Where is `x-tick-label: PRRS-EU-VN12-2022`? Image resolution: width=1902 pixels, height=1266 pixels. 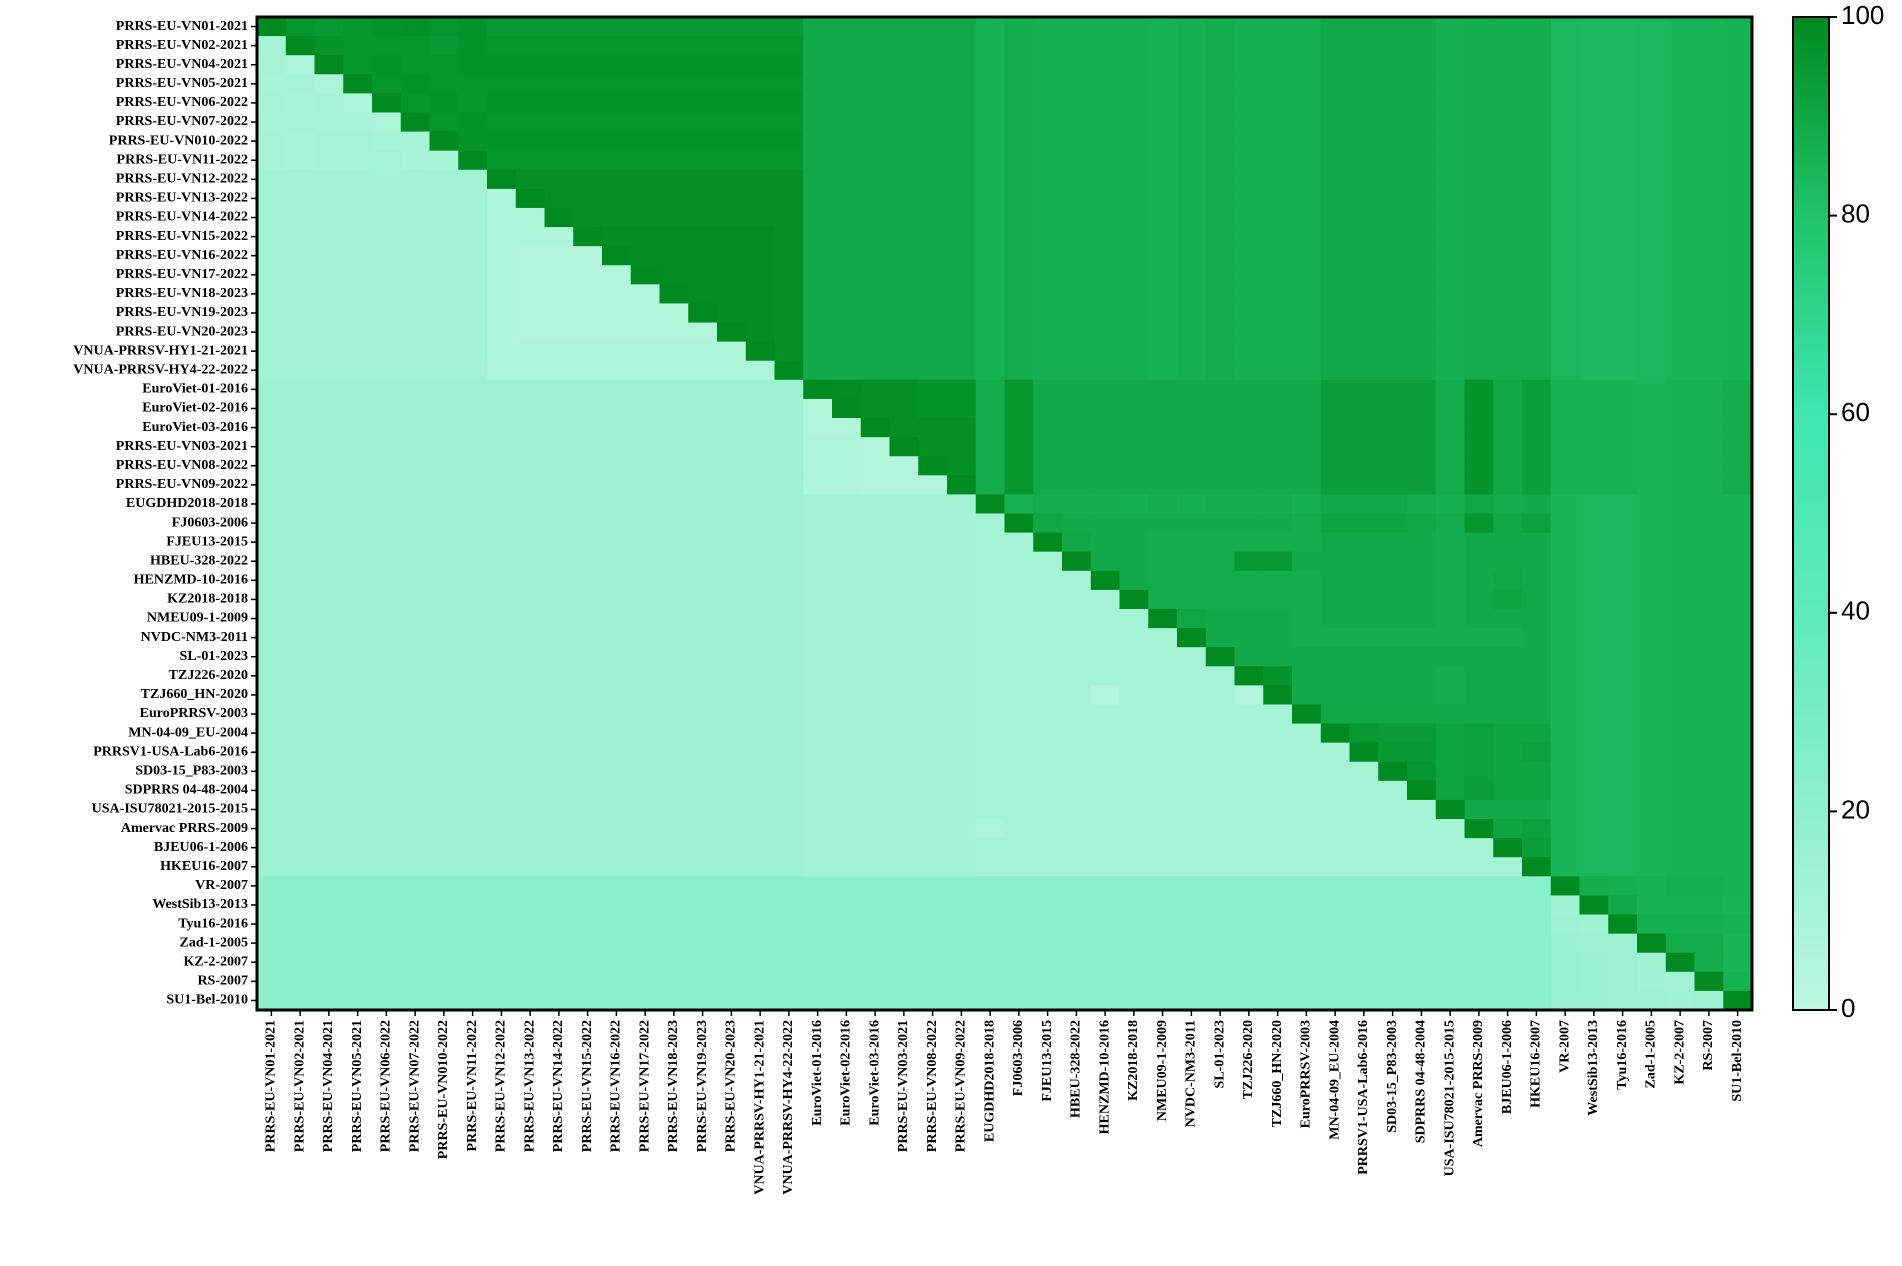 x-tick-label: PRRS-EU-VN12-2022 is located at coordinates (501, 1086).